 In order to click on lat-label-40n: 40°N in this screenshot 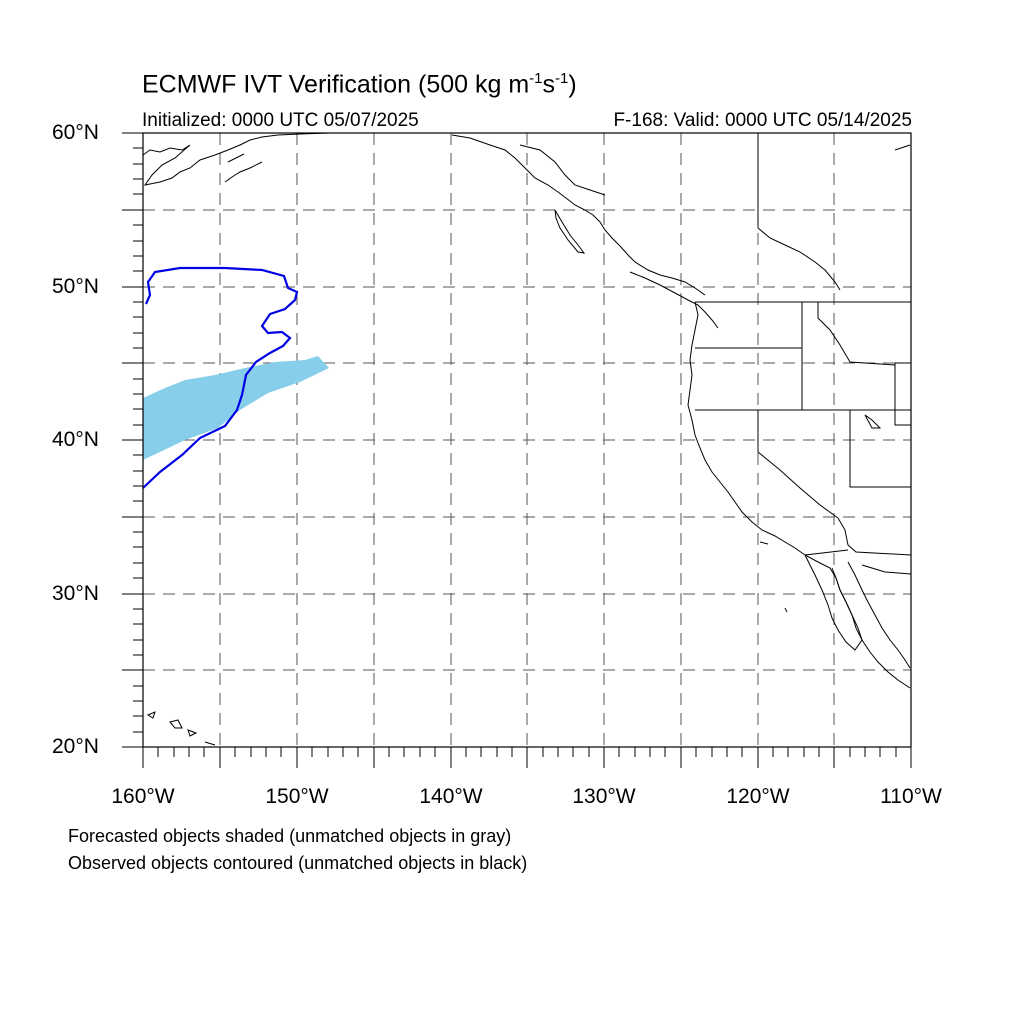, I will do `click(75, 439)`.